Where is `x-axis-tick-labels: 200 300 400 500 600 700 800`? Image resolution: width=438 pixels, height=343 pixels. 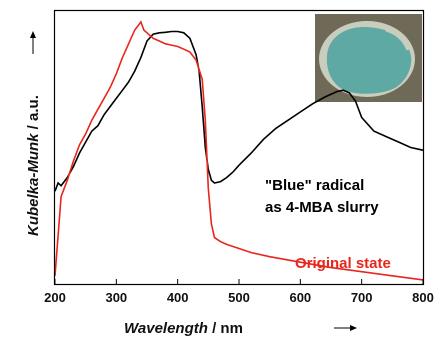
x-axis-tick-labels: 200 300 400 500 600 700 800 is located at coordinates (239, 297).